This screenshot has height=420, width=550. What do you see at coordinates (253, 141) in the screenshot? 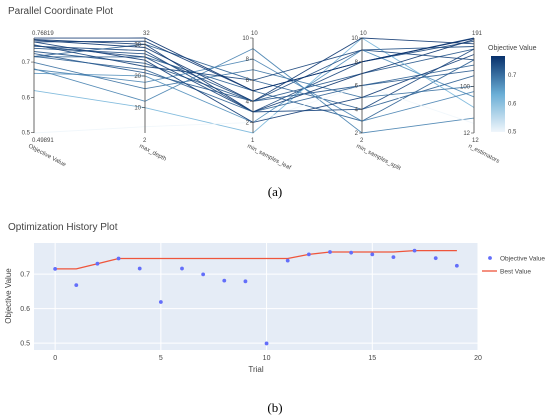
I see `pc-axis-min-label: 1` at bounding box center [253, 141].